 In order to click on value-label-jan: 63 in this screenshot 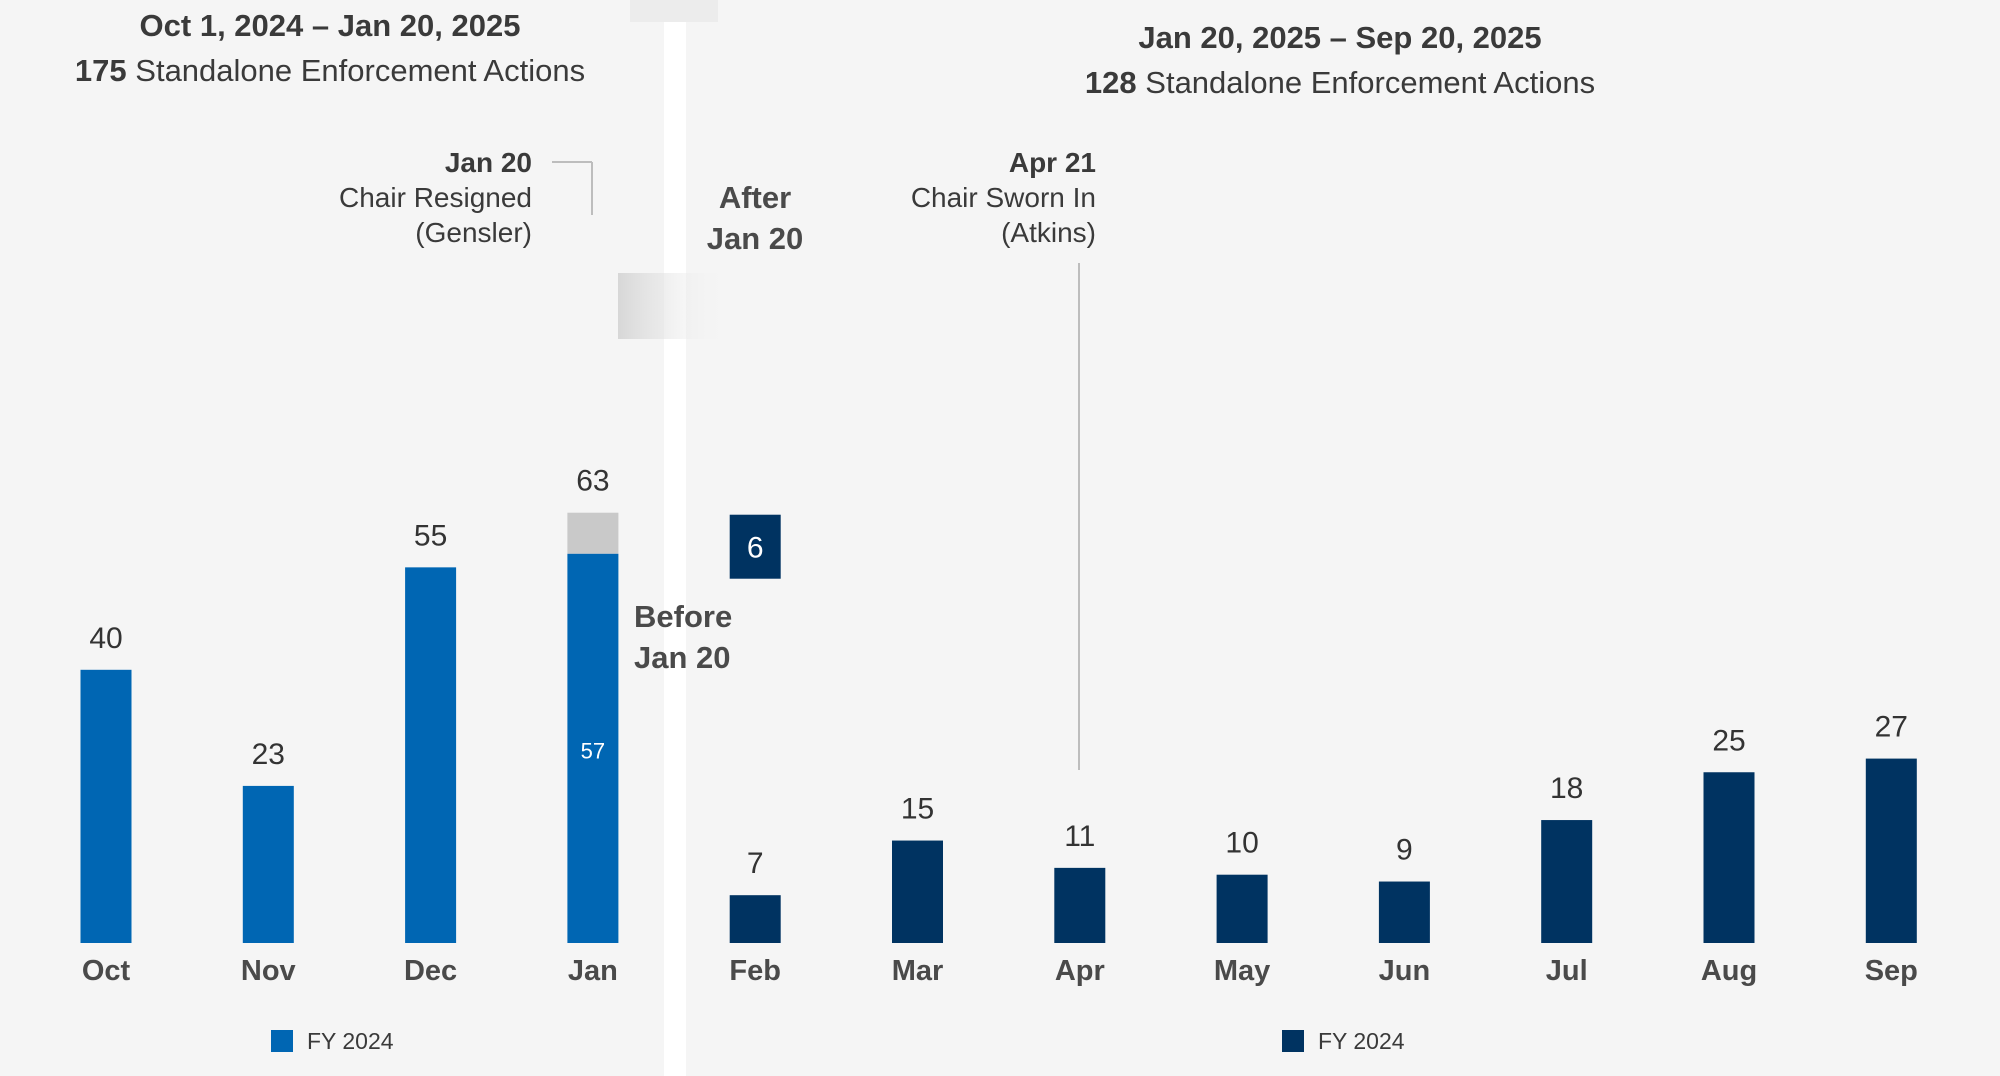, I will do `click(592, 481)`.